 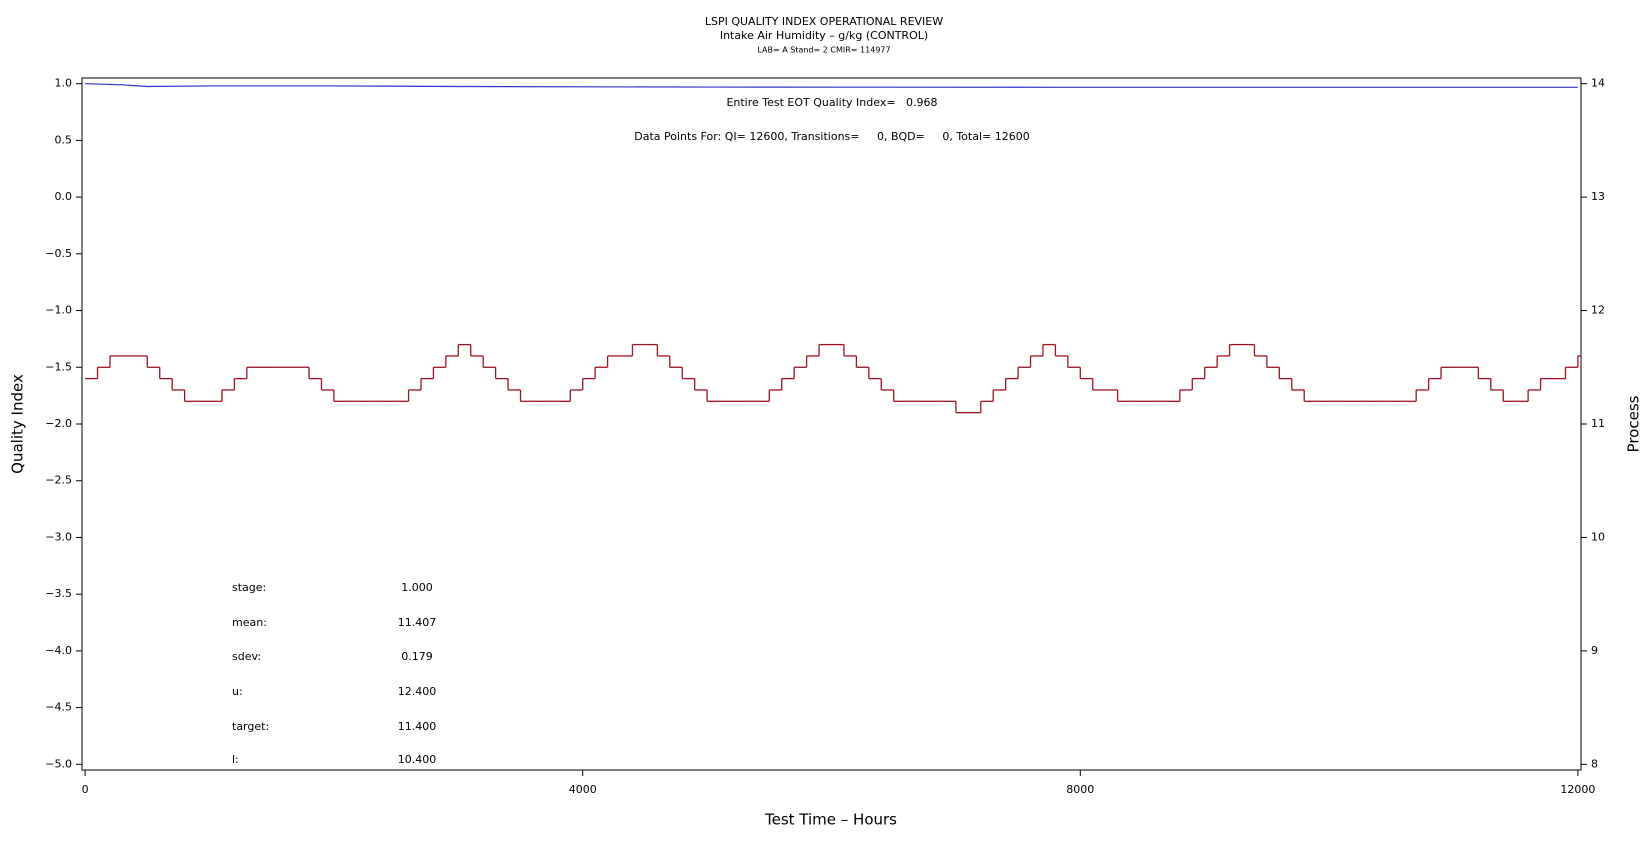 I want to click on stat-value: 10.400, so click(x=417, y=759).